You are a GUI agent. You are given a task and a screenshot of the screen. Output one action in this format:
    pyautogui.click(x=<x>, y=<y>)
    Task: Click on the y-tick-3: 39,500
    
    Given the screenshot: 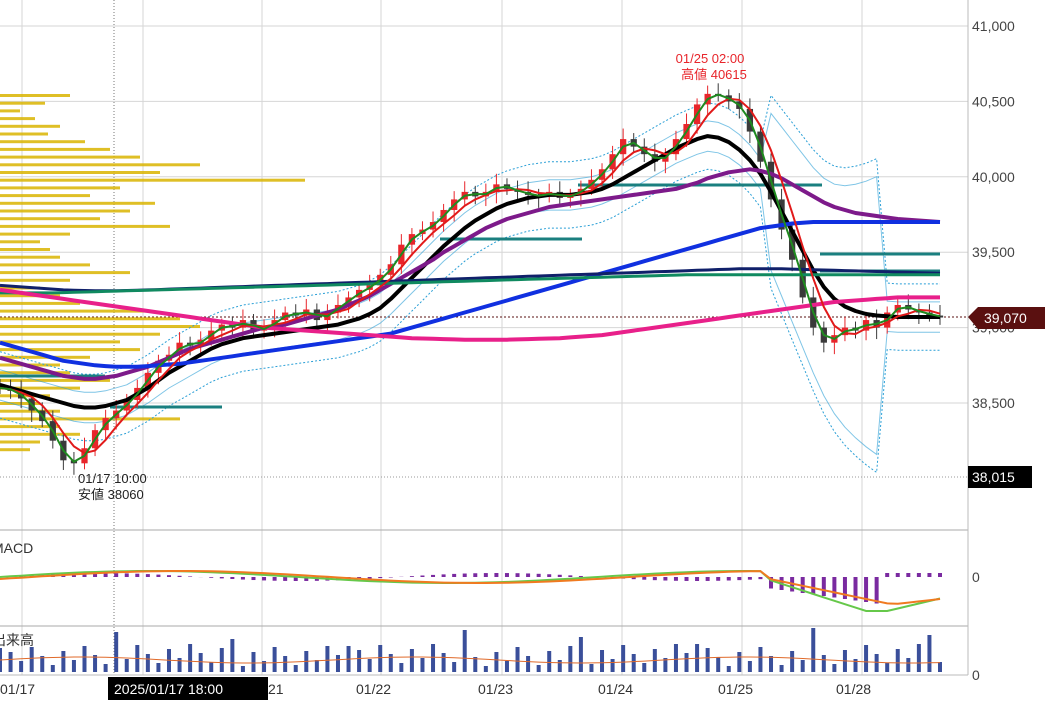 What is the action you would take?
    pyautogui.click(x=993, y=252)
    